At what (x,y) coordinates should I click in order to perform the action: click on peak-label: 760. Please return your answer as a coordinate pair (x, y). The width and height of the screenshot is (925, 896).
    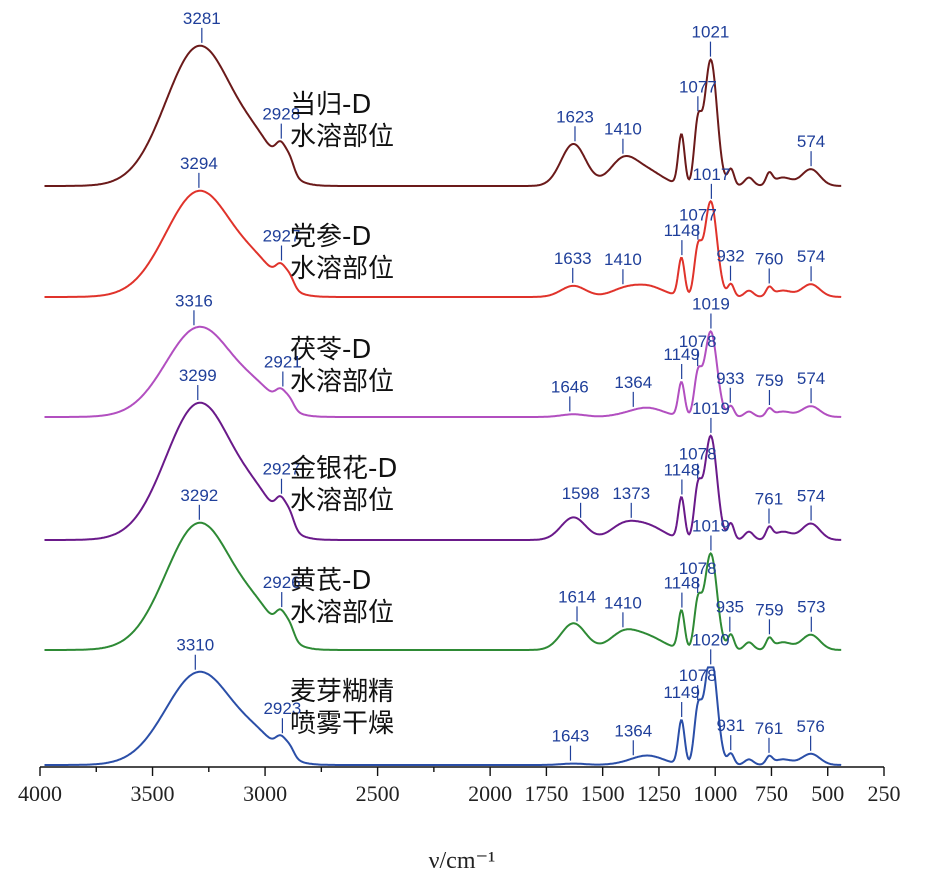
    Looking at the image, I should click on (769, 258).